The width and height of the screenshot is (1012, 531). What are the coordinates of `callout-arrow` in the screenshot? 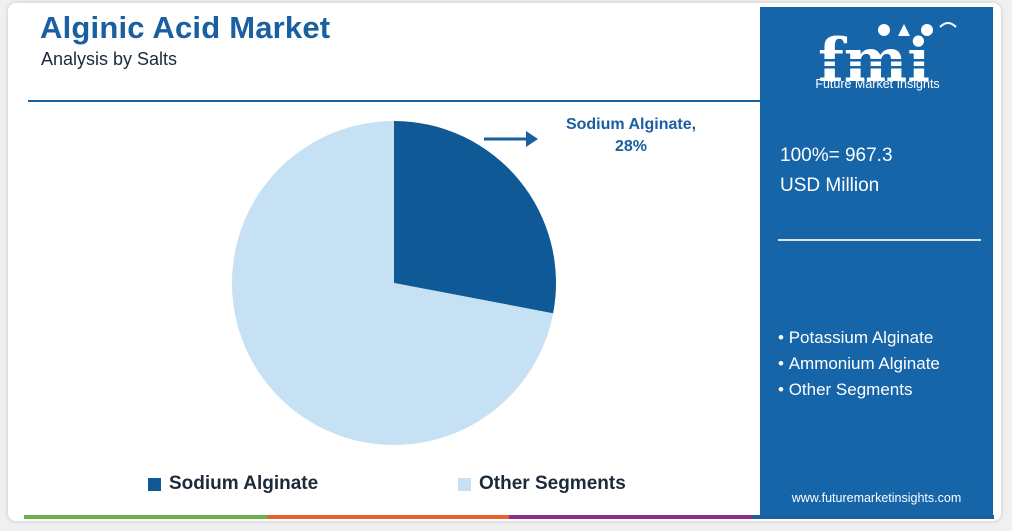 It's located at (511, 139).